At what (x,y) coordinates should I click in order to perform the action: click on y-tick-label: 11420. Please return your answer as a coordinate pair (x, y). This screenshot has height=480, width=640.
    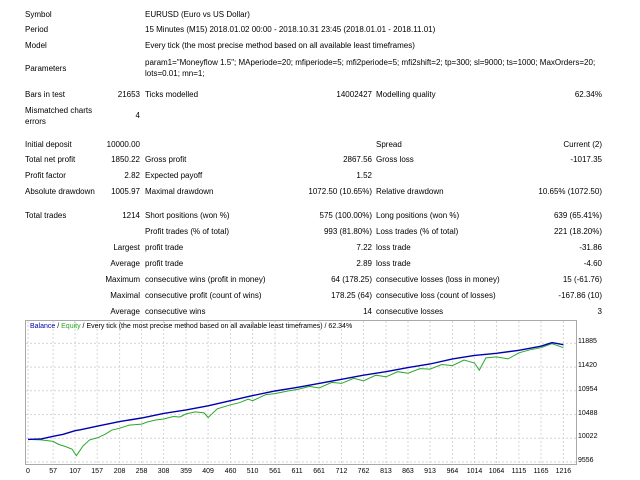
    Looking at the image, I should click on (587, 366).